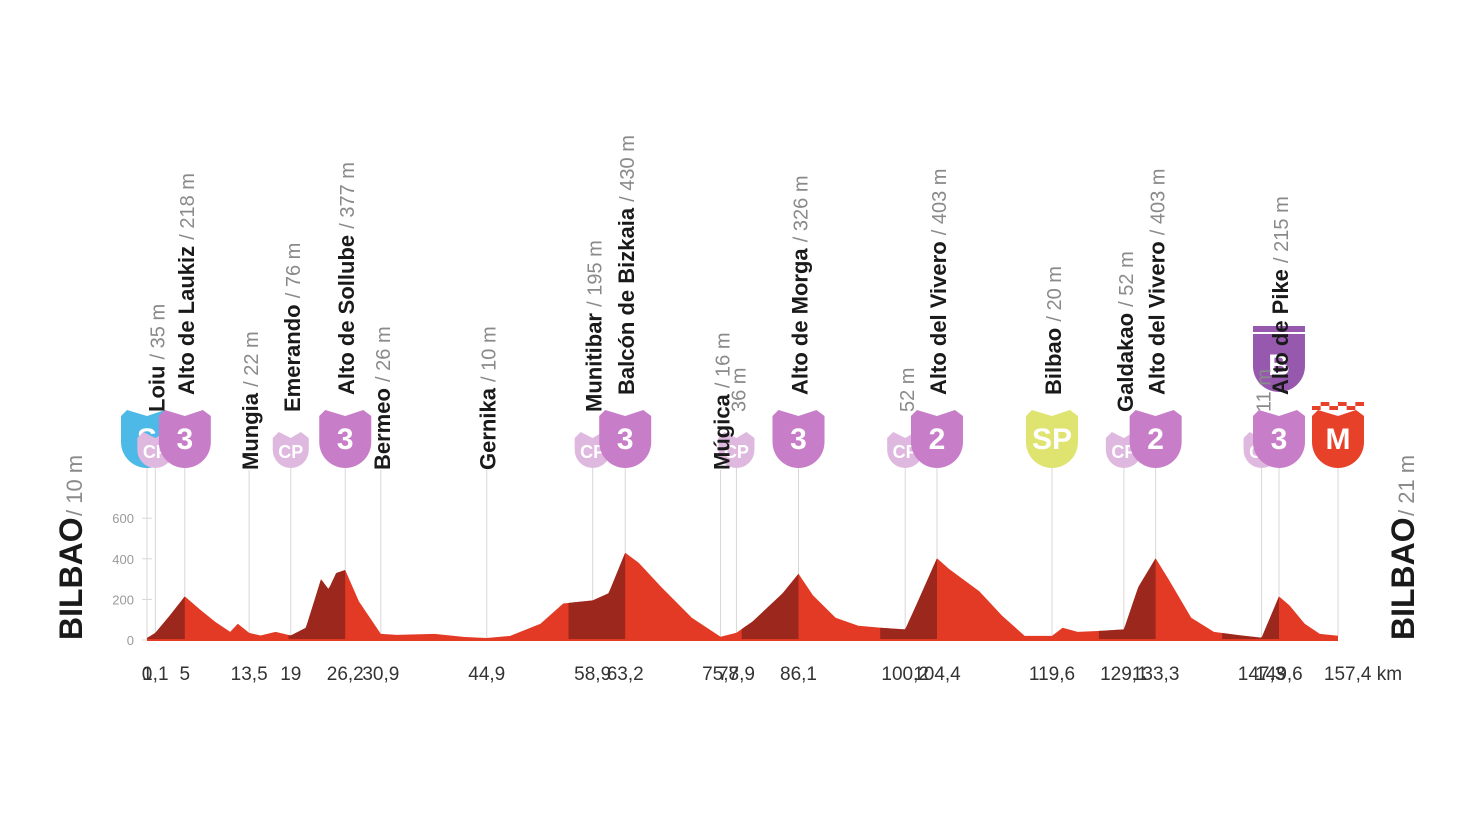  Describe the element at coordinates (123, 518) in the screenshot. I see `y-tick-label: 600` at that location.